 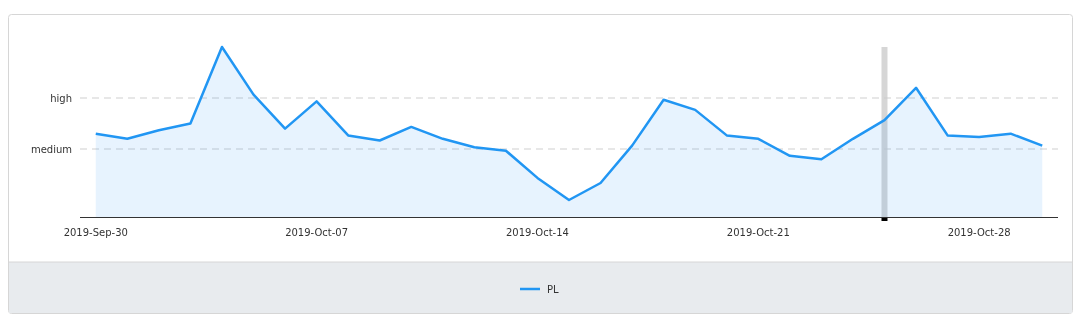 What do you see at coordinates (51, 149) in the screenshot?
I see `ref-line-label: medium` at bounding box center [51, 149].